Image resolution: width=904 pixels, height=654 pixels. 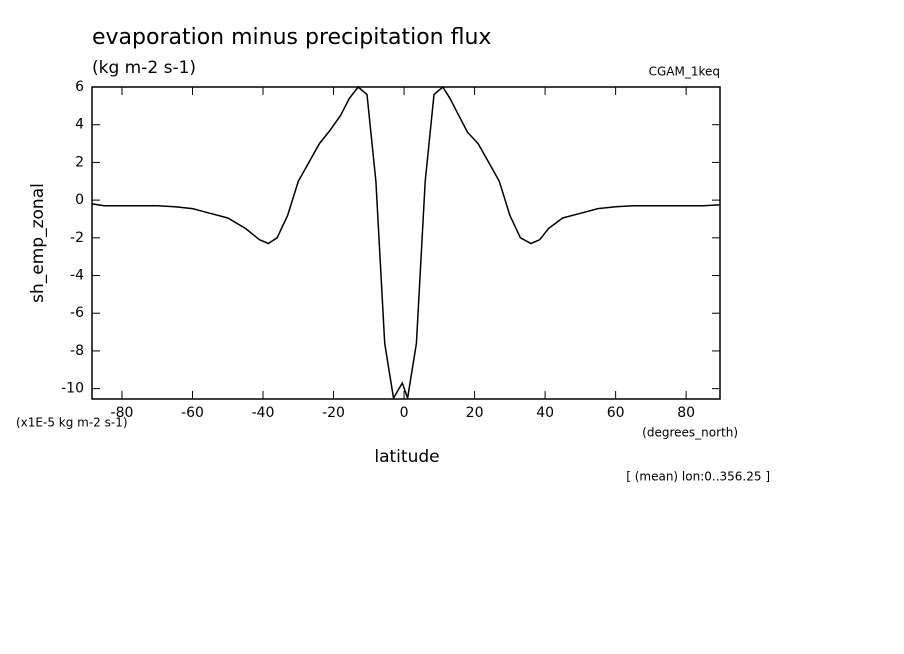 I want to click on y-tick-label: 2, so click(x=79, y=162).